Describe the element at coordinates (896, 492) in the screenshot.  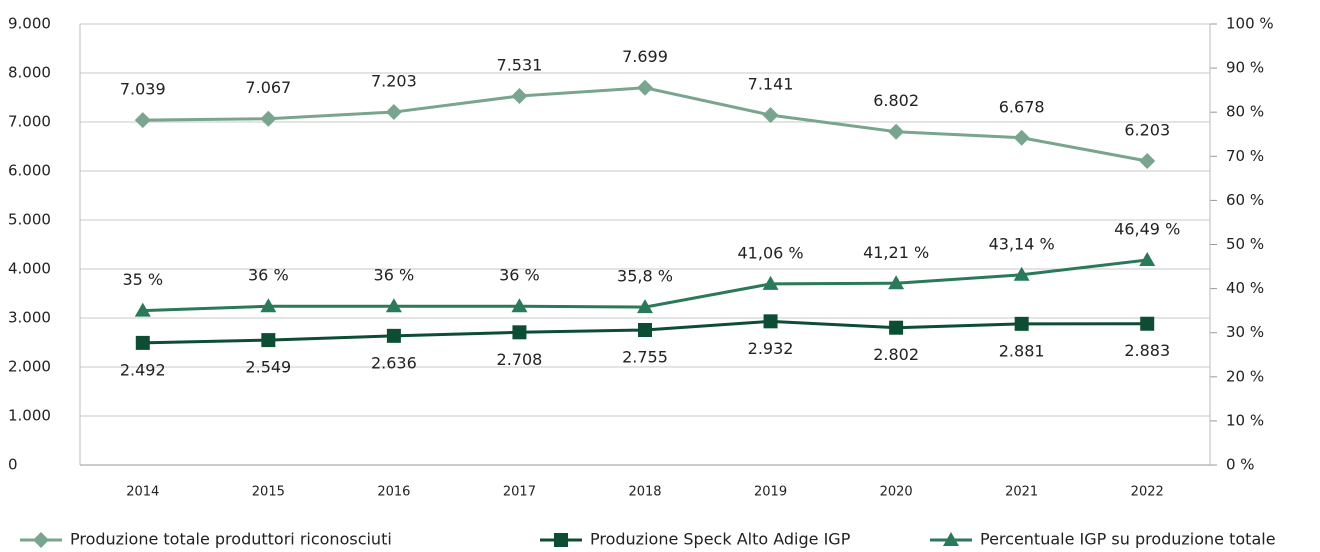
I see `x-tick-label: 2020` at that location.